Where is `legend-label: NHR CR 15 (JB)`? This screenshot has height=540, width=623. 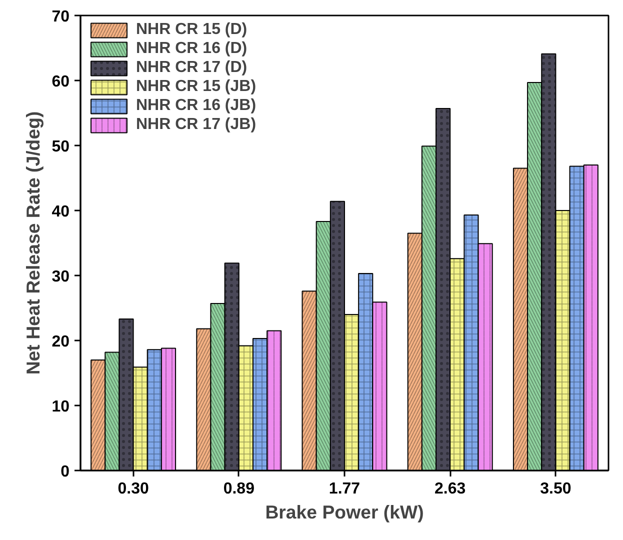
legend-label: NHR CR 15 (JB) is located at coordinates (196, 87).